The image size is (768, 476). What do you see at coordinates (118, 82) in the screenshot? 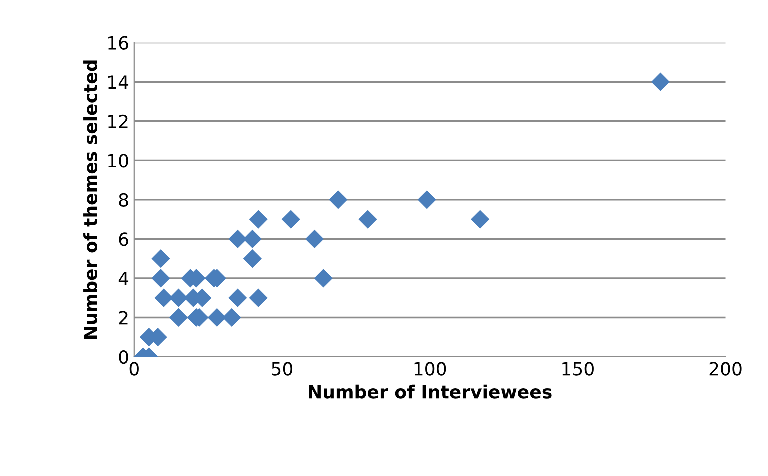
I see `y-tick-label: 14` at bounding box center [118, 82].